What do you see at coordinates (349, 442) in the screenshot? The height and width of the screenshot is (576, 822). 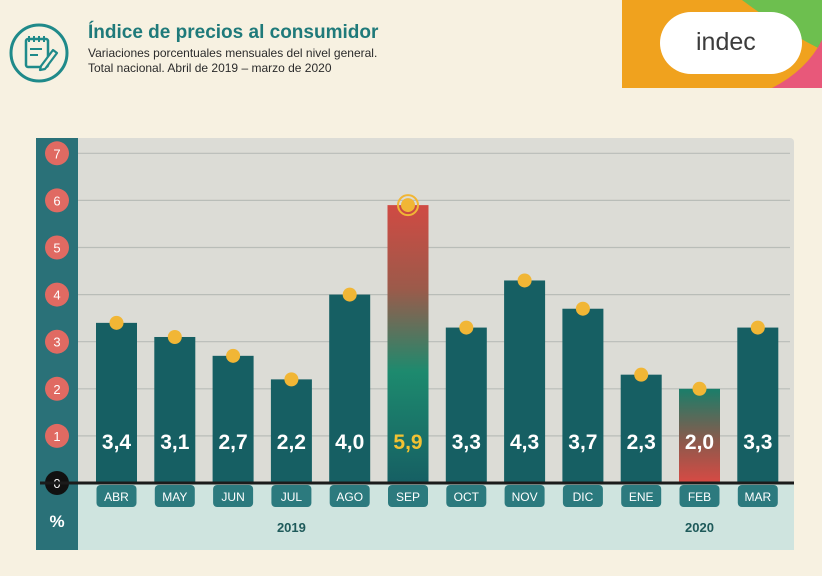 I see `value-label-ago: 4,0` at bounding box center [349, 442].